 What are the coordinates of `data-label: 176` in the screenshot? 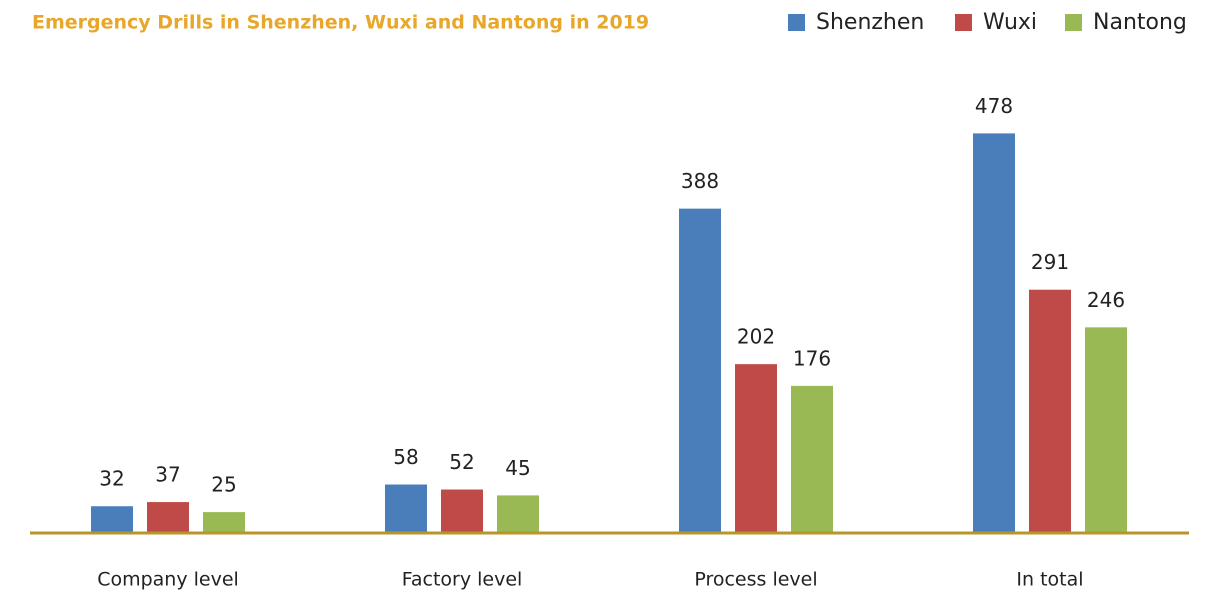 It's located at (812, 358).